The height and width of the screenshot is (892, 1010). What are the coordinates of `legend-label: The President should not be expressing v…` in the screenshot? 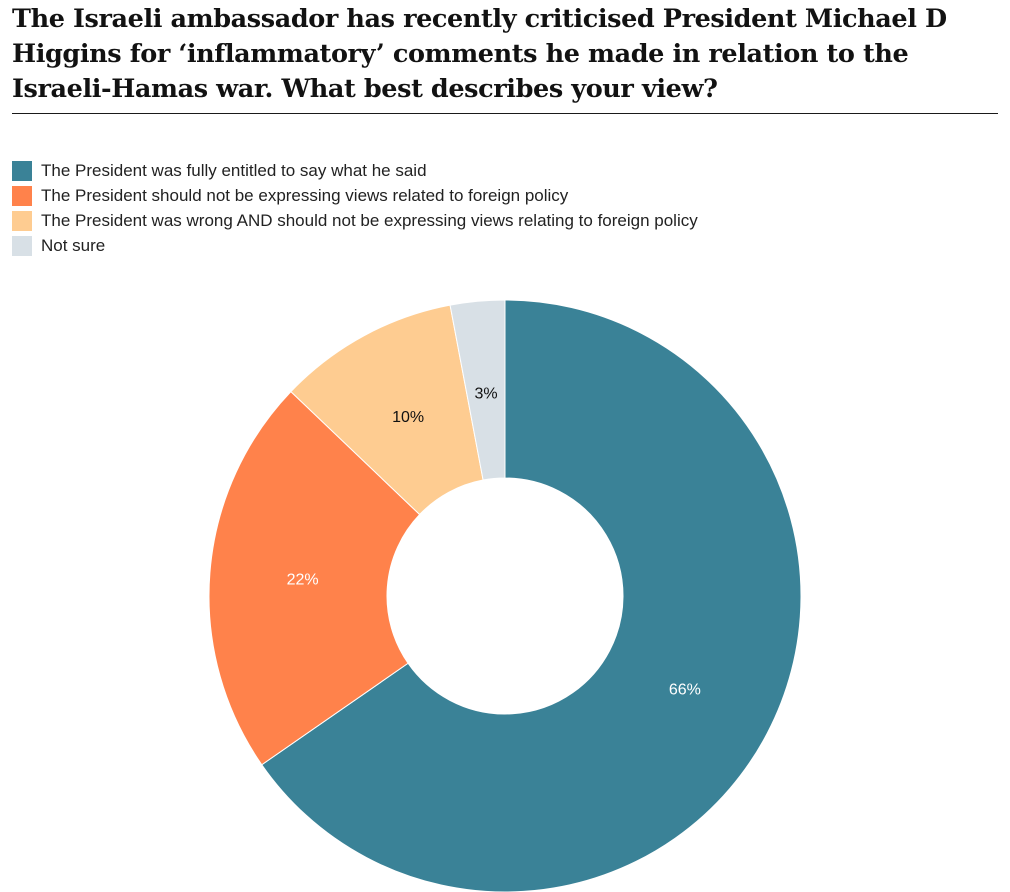 It's located at (305, 195).